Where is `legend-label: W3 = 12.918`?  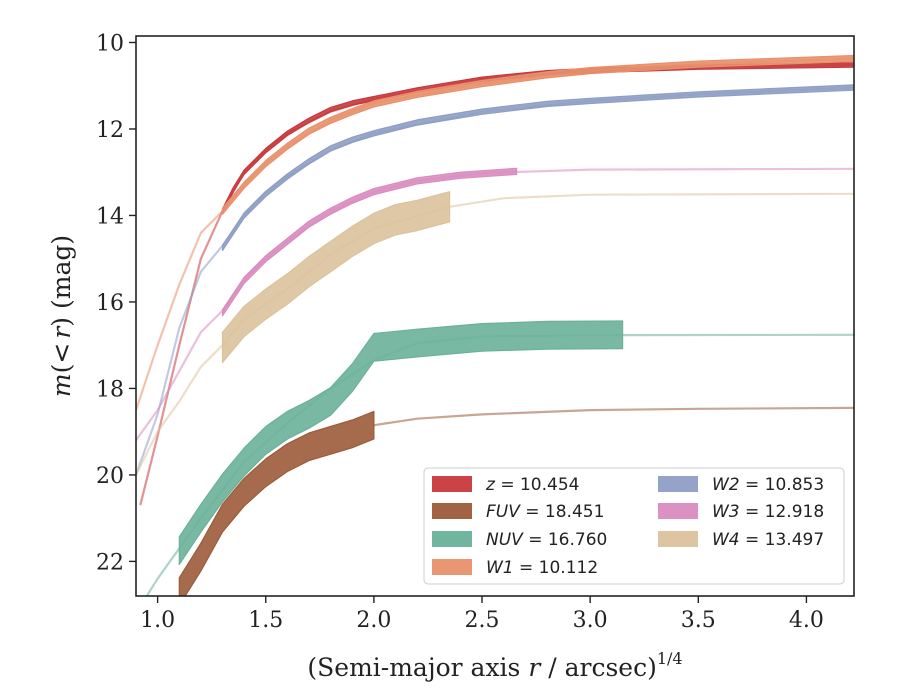
legend-label: W3 = 12.918 is located at coordinates (768, 512).